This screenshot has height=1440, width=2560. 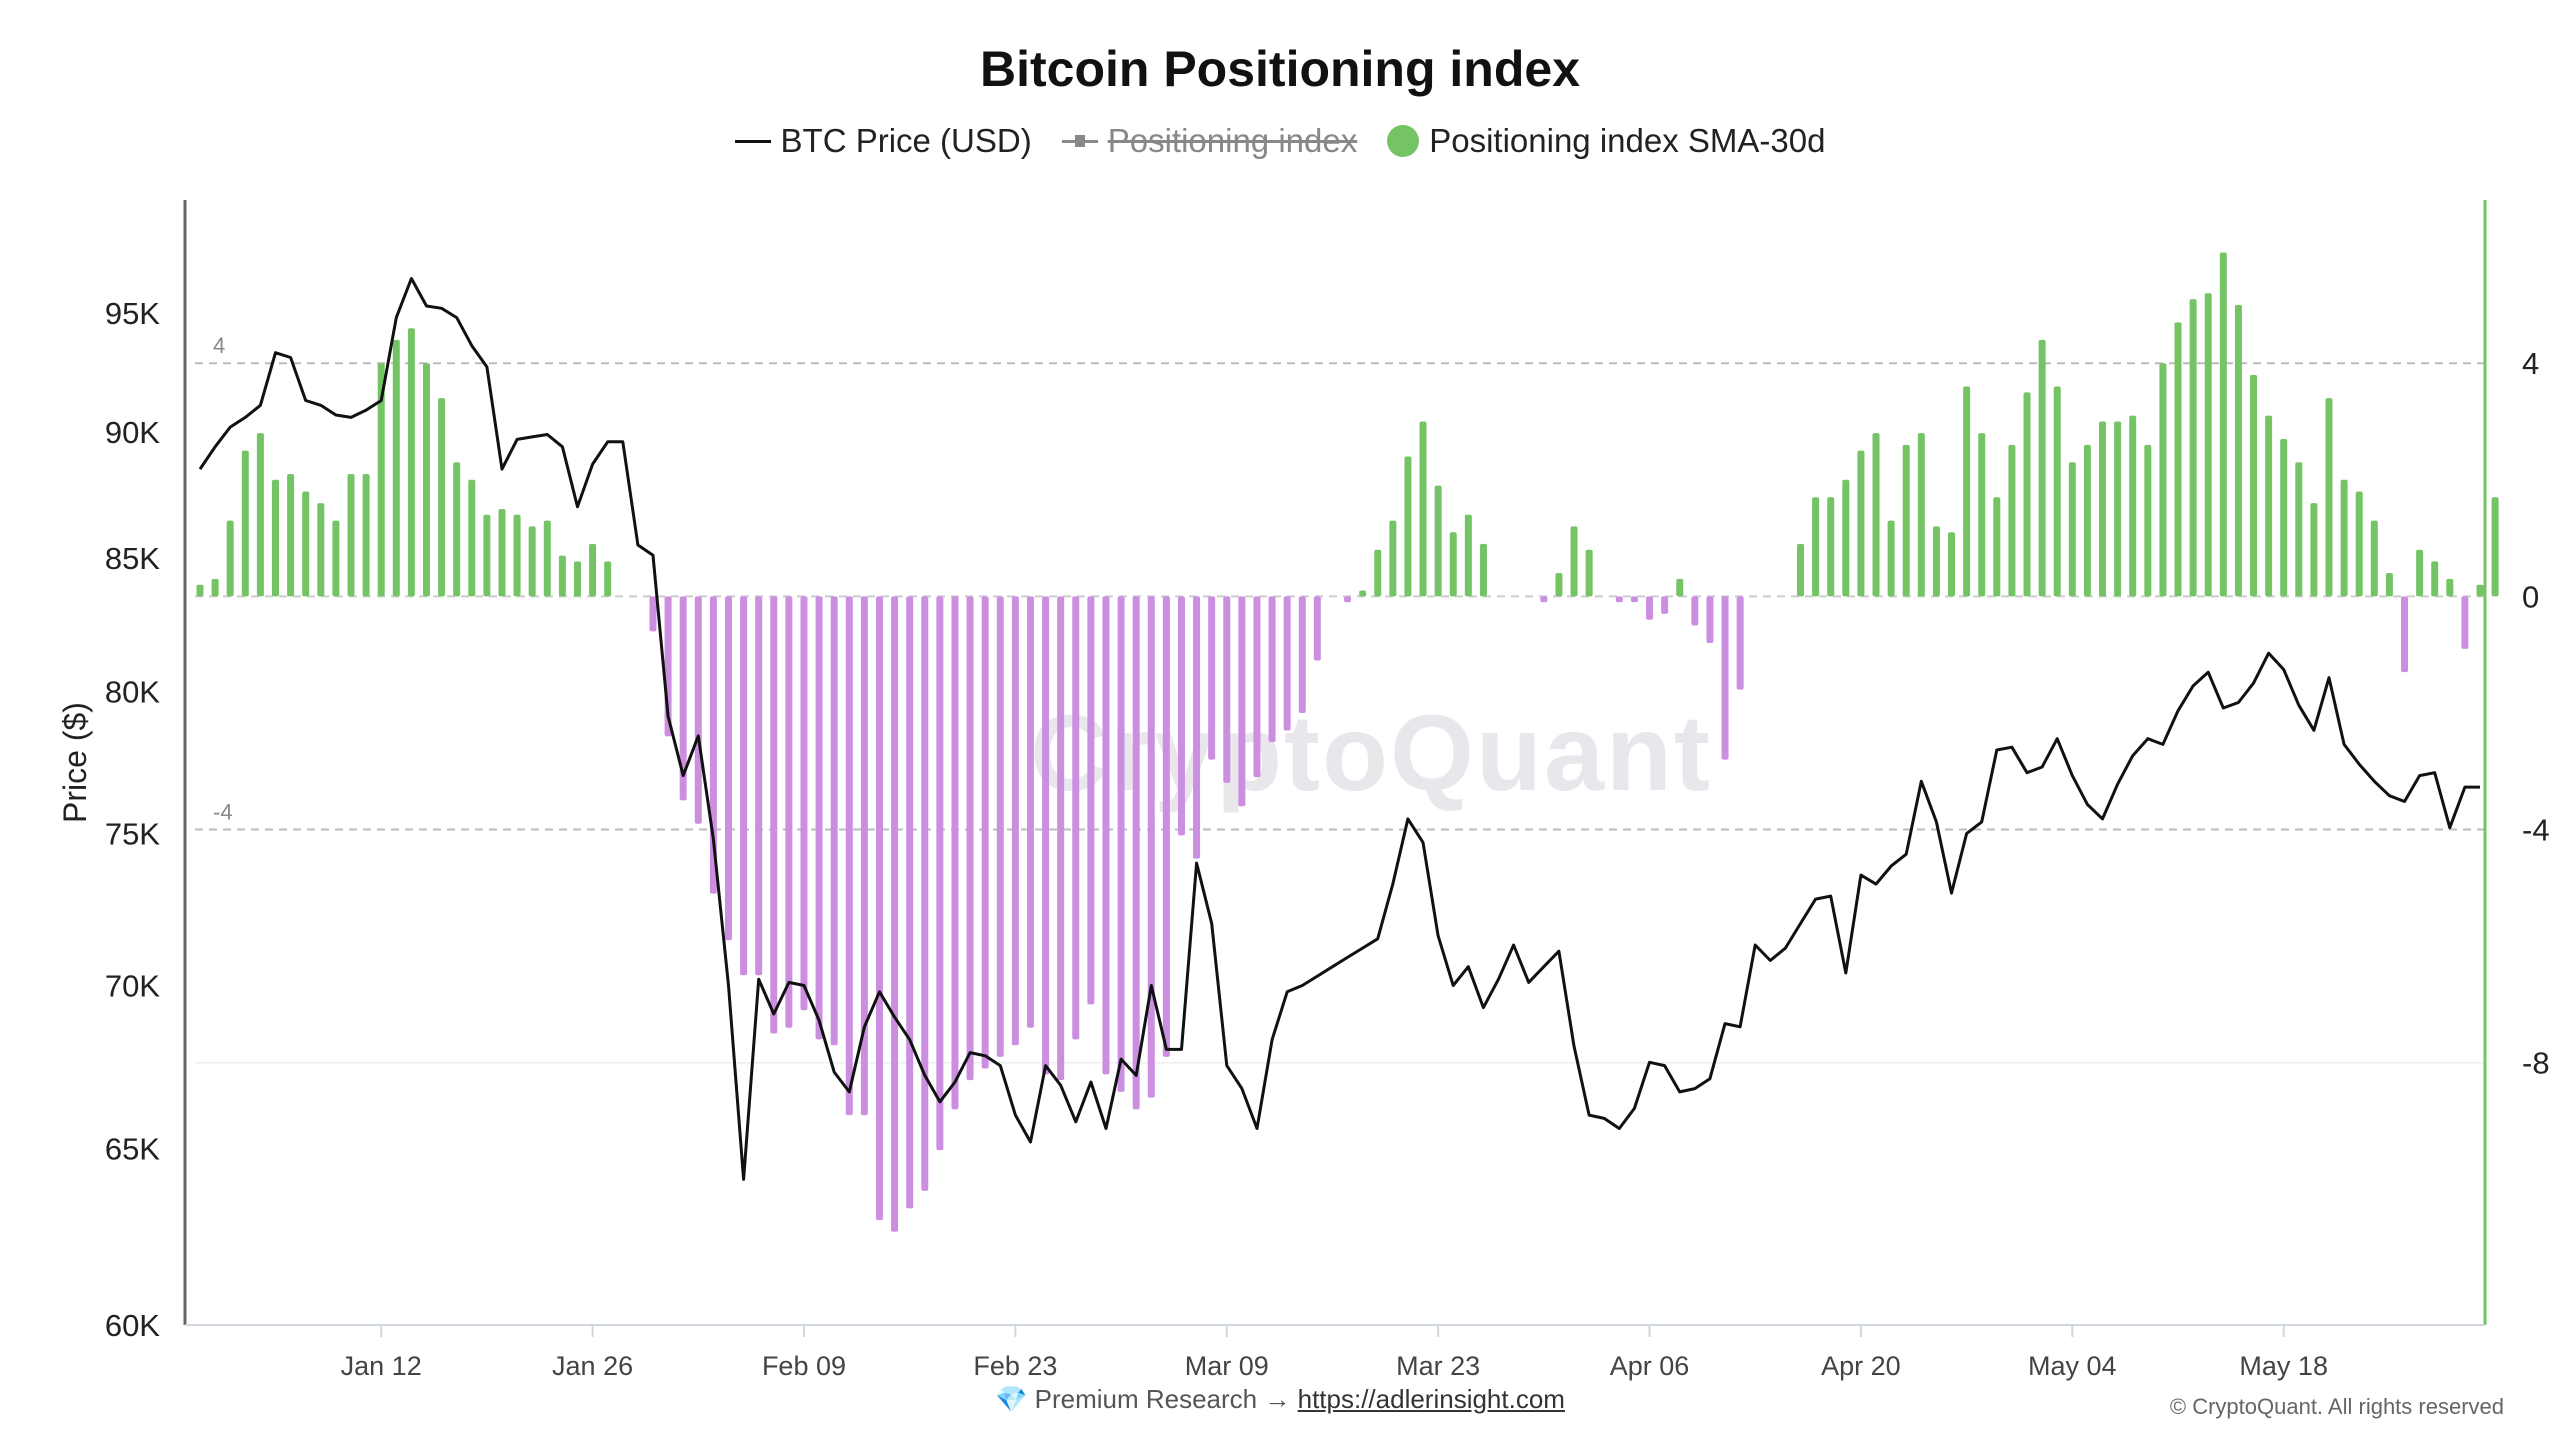 What do you see at coordinates (1015, 1366) in the screenshot?
I see `x-tick-label: Feb 23` at bounding box center [1015, 1366].